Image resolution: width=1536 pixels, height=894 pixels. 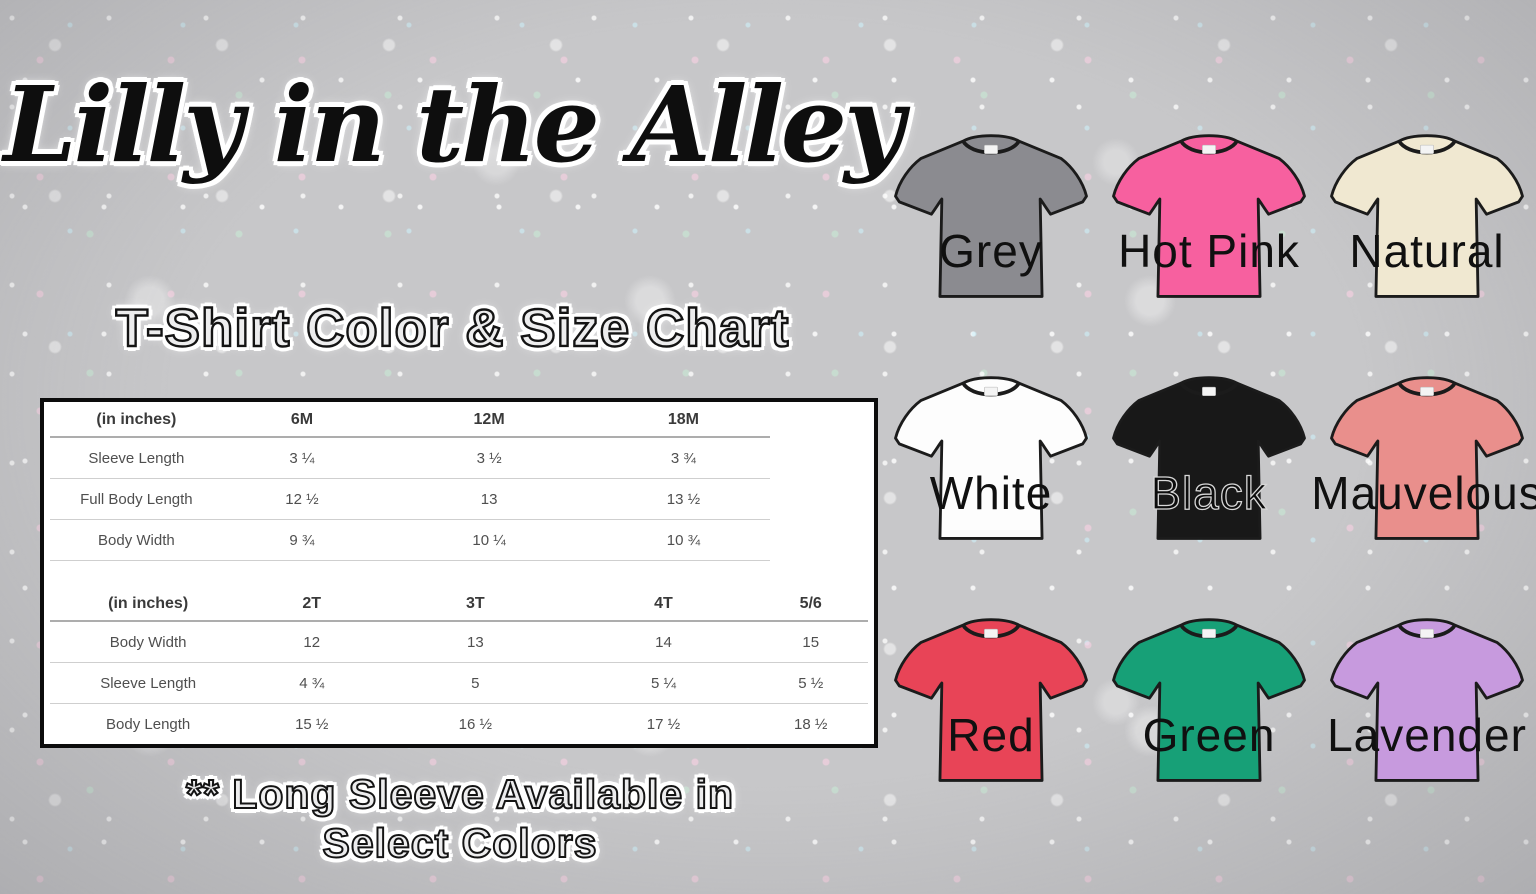 What do you see at coordinates (148, 724) in the screenshot?
I see `row-label: Body Length` at bounding box center [148, 724].